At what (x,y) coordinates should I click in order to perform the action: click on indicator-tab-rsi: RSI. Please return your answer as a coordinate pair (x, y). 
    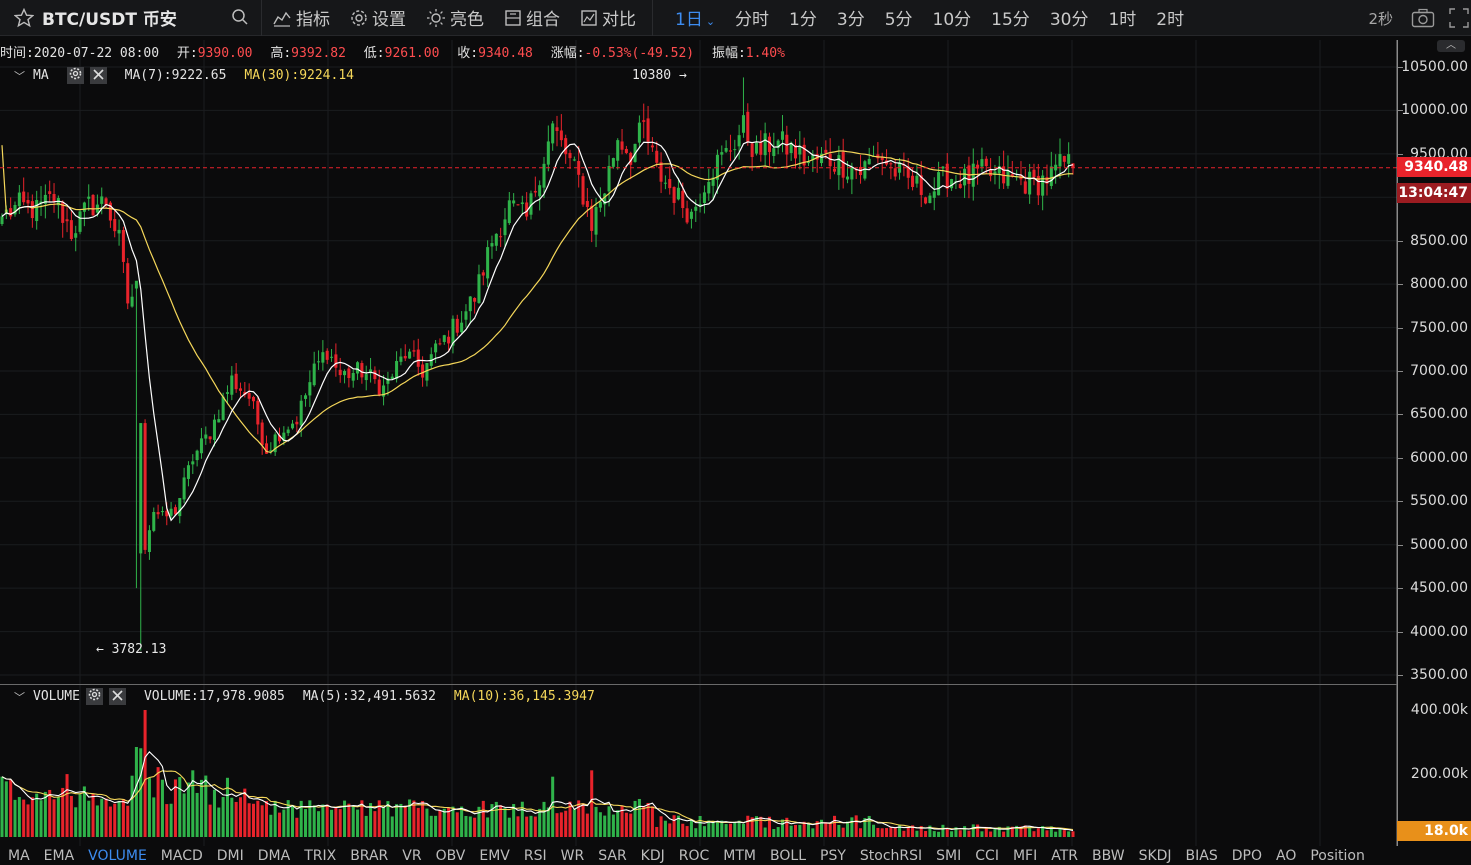
    Looking at the image, I should click on (535, 855).